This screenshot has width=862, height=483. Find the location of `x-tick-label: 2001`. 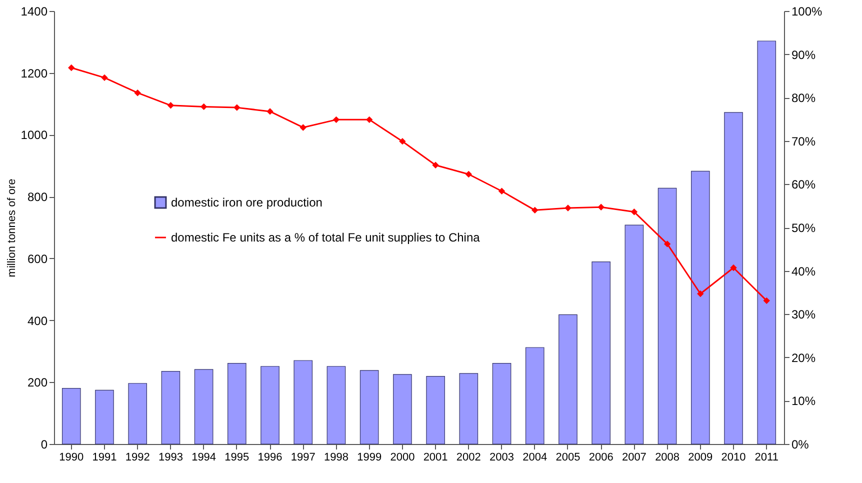

x-tick-label: 2001 is located at coordinates (435, 458).